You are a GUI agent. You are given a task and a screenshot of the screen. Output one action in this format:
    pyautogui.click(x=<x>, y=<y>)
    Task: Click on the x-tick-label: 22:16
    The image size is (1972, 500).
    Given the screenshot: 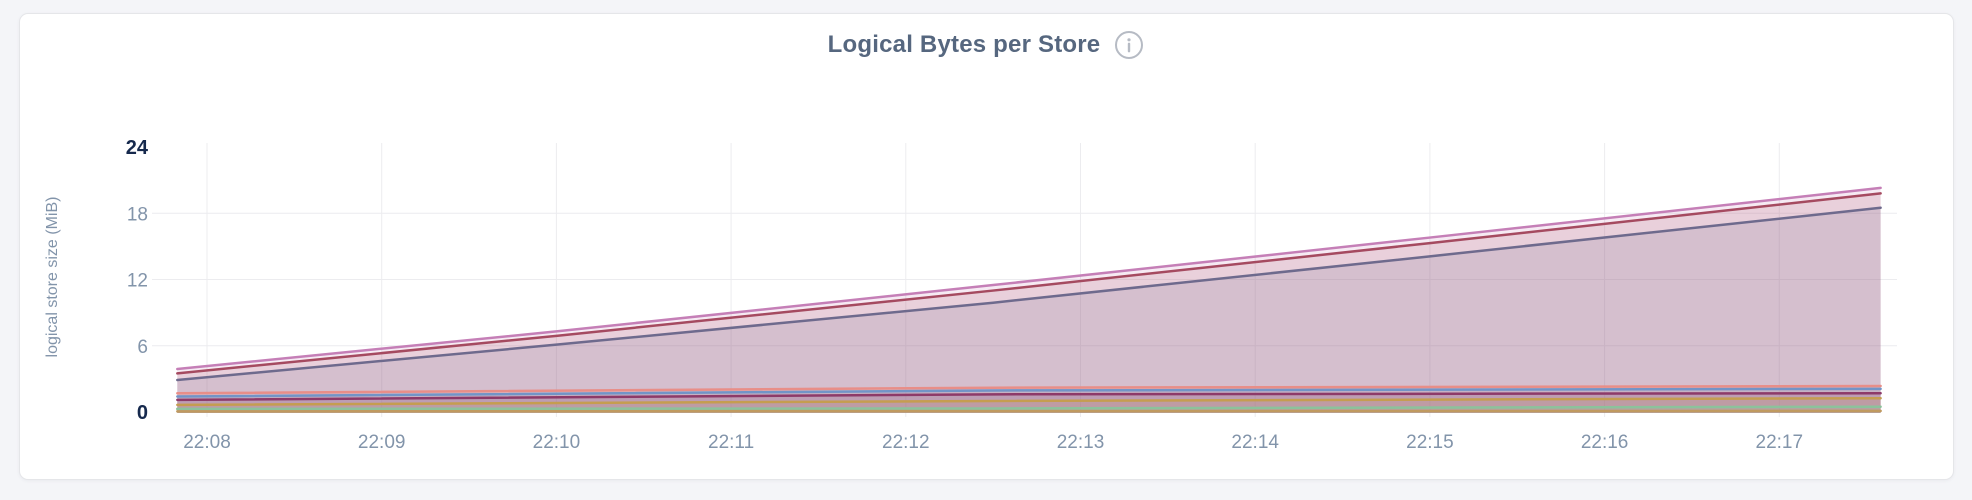 What is the action you would take?
    pyautogui.click(x=1605, y=442)
    